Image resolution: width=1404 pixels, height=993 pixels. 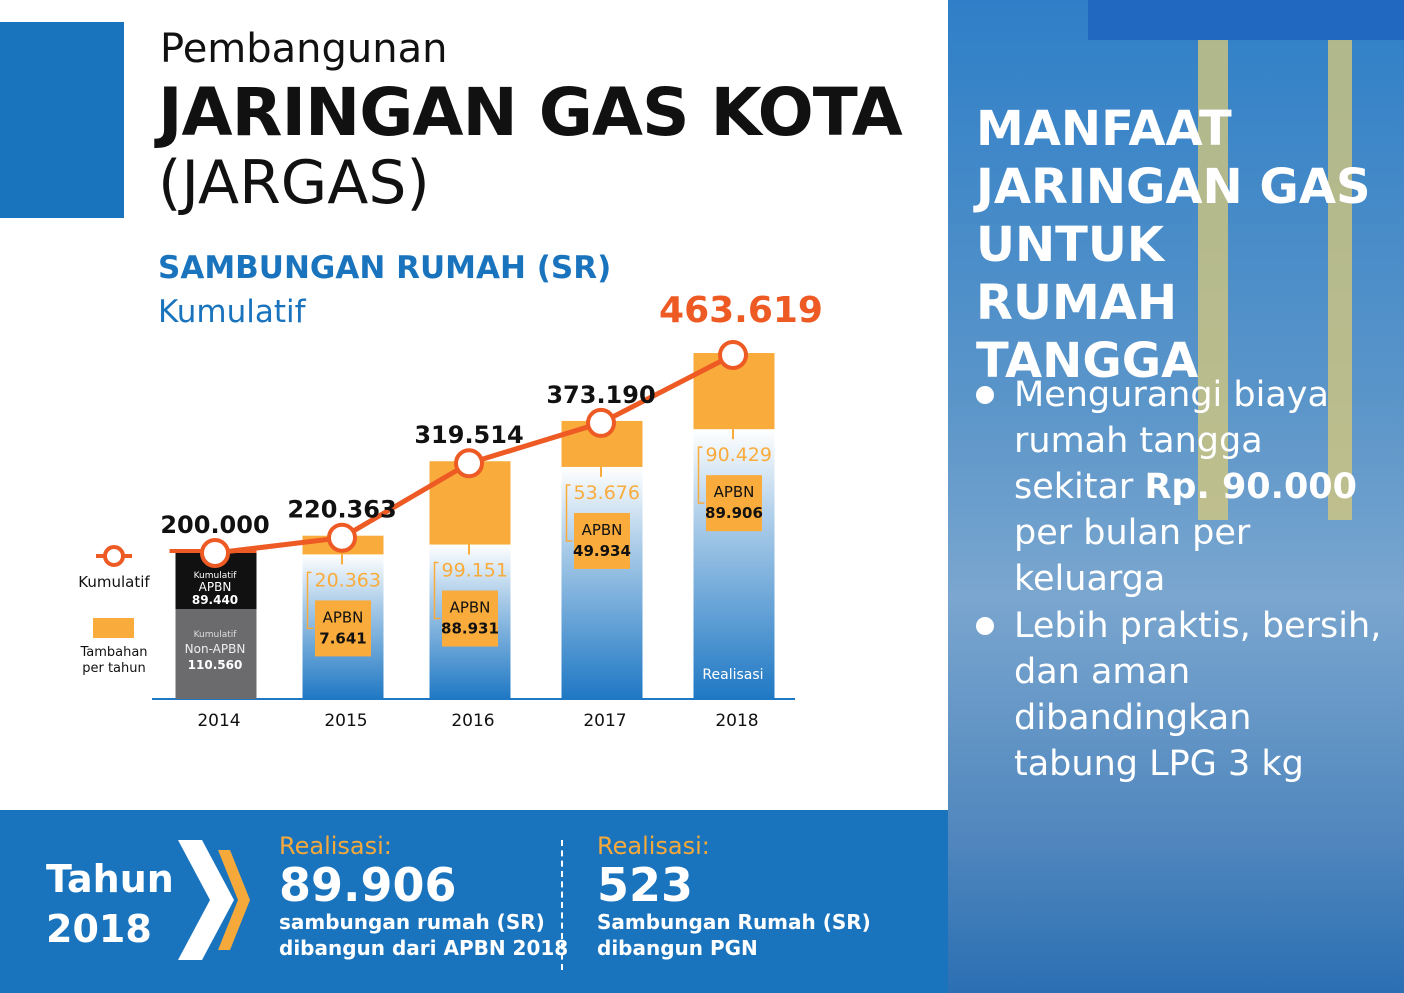 I want to click on bar-non-apbn-2014, so click(x=216, y=654).